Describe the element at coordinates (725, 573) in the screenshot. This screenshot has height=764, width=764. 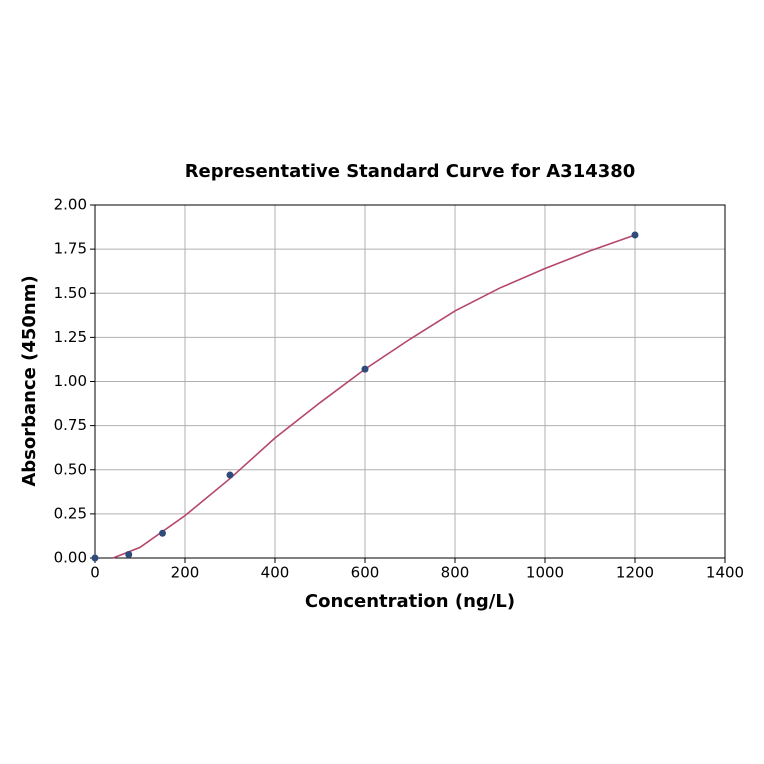
I see `x-tick-label: 1400` at that location.